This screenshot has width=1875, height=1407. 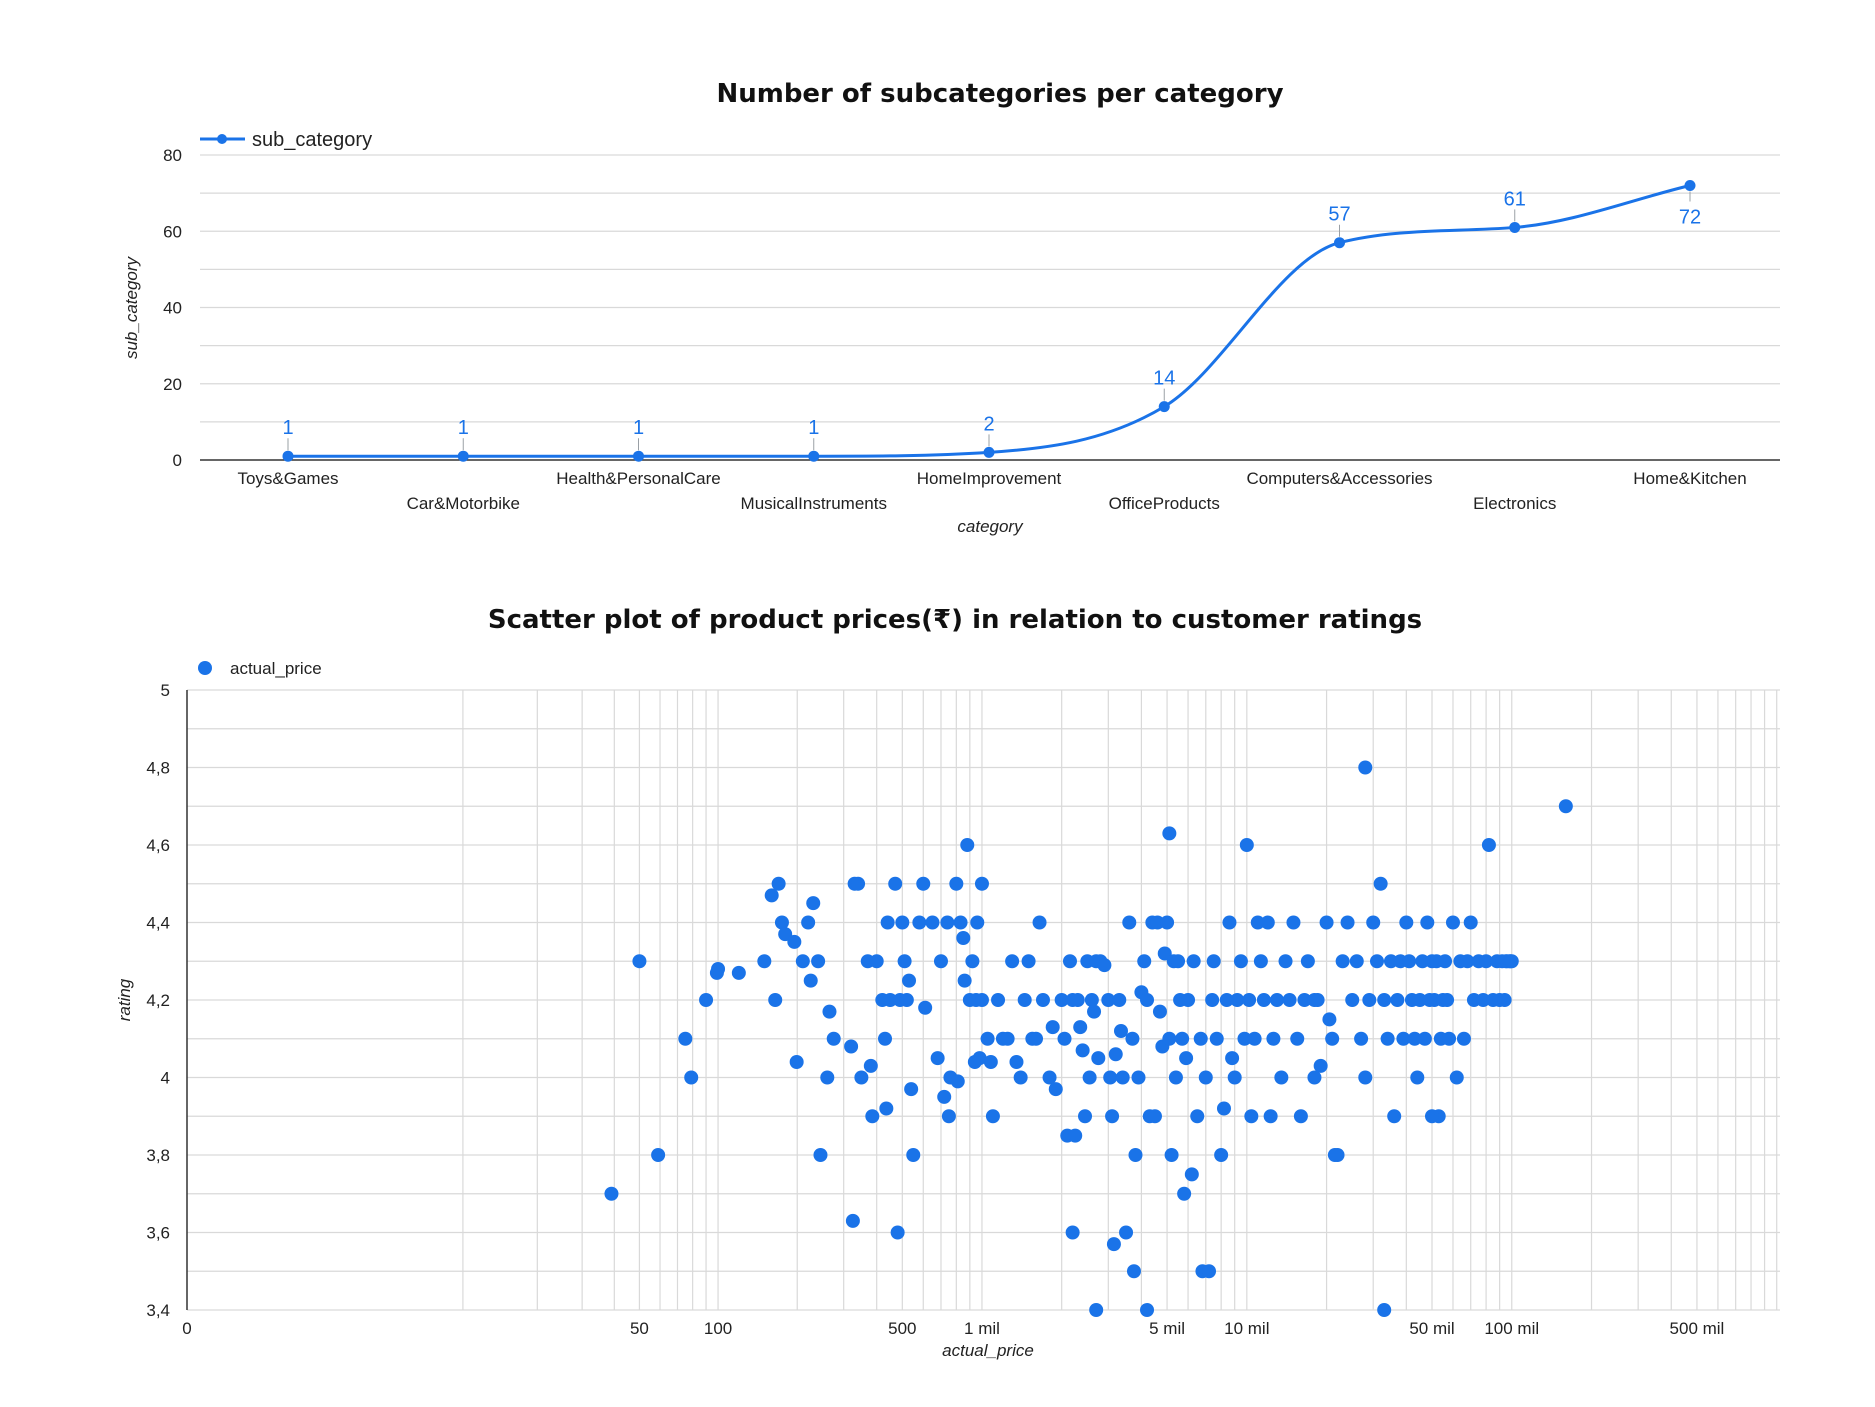 What do you see at coordinates (718, 1328) in the screenshot?
I see `scatter-x-tick-label: 100` at bounding box center [718, 1328].